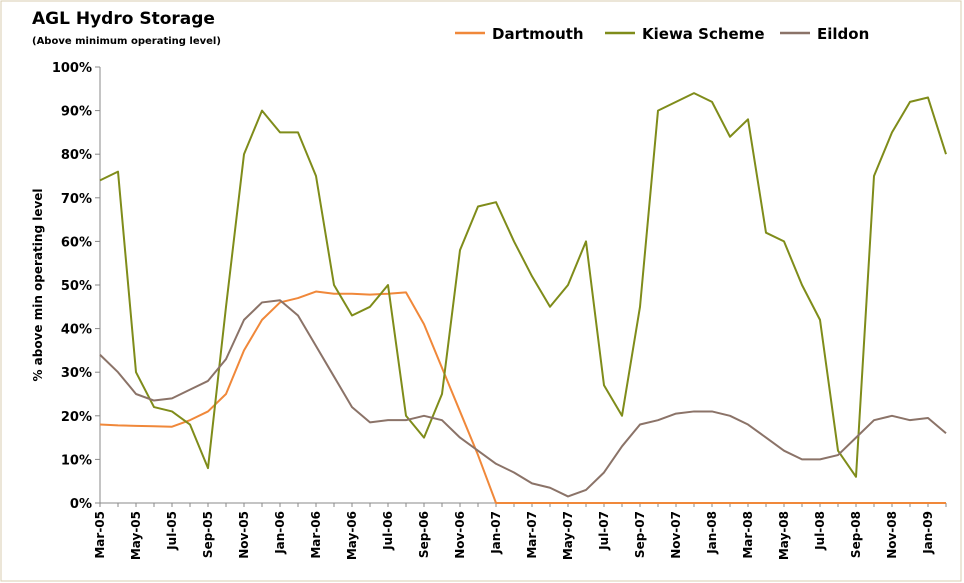 This screenshot has height=583, width=964. I want to click on x-tick-label: Jul-05, so click(172, 531).